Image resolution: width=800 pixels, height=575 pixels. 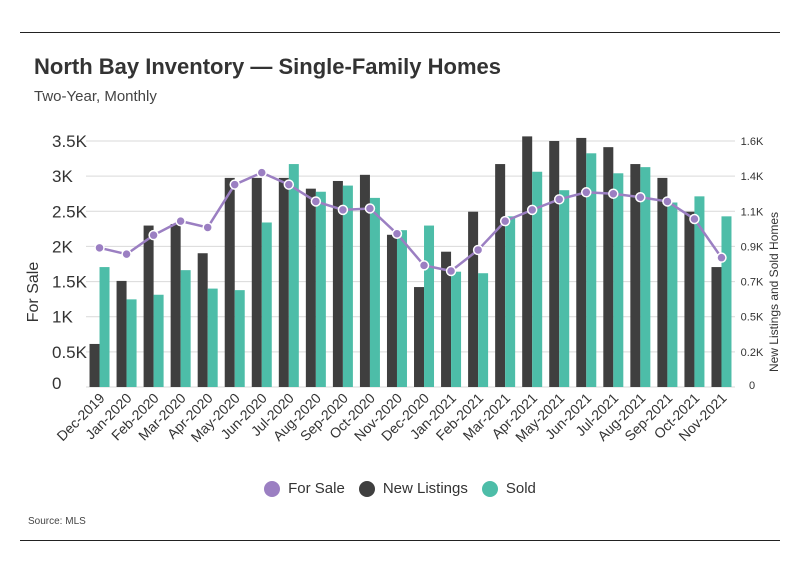 What do you see at coordinates (752, 283) in the screenshot?
I see `y2-tick-label: 0.7K` at bounding box center [752, 283].